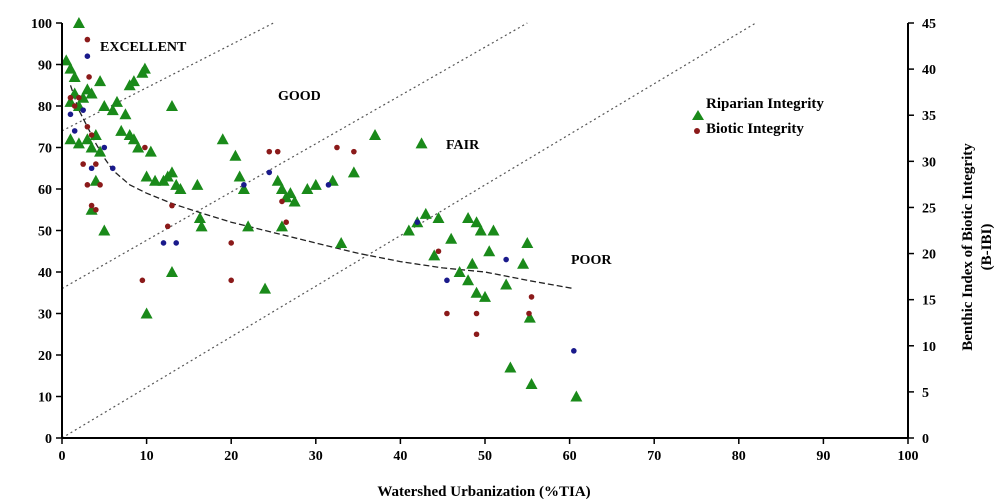  What do you see at coordinates (755, 129) in the screenshot?
I see `legend-label-biotic: Biotic Integrity` at bounding box center [755, 129].